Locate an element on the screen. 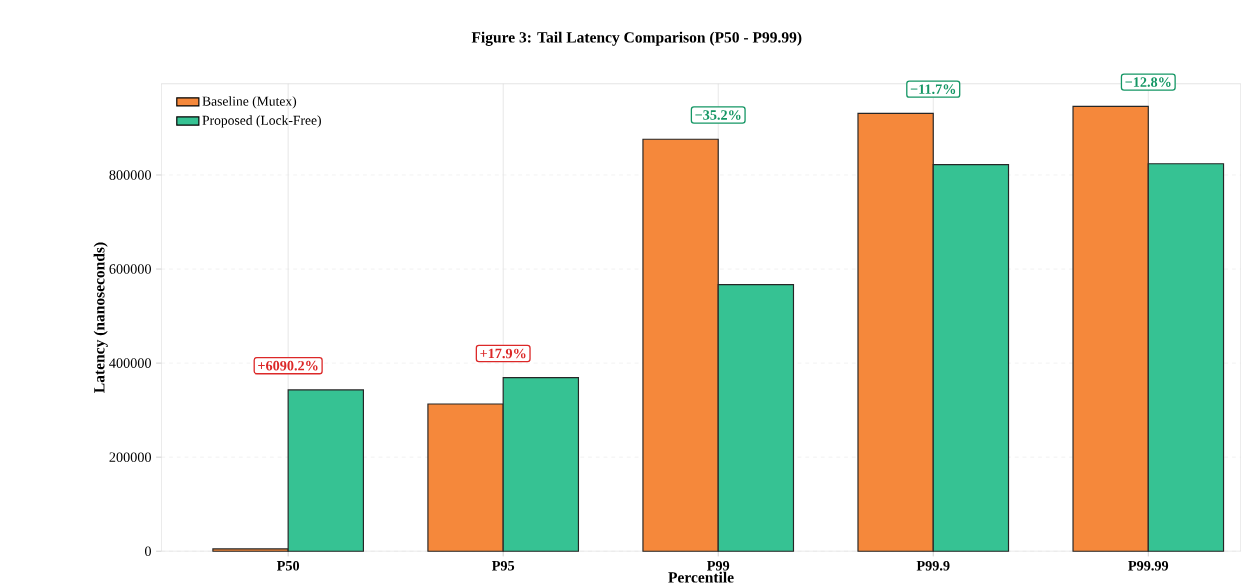 This screenshot has height=587, width=1241. annotation: −11.7% is located at coordinates (933, 89).